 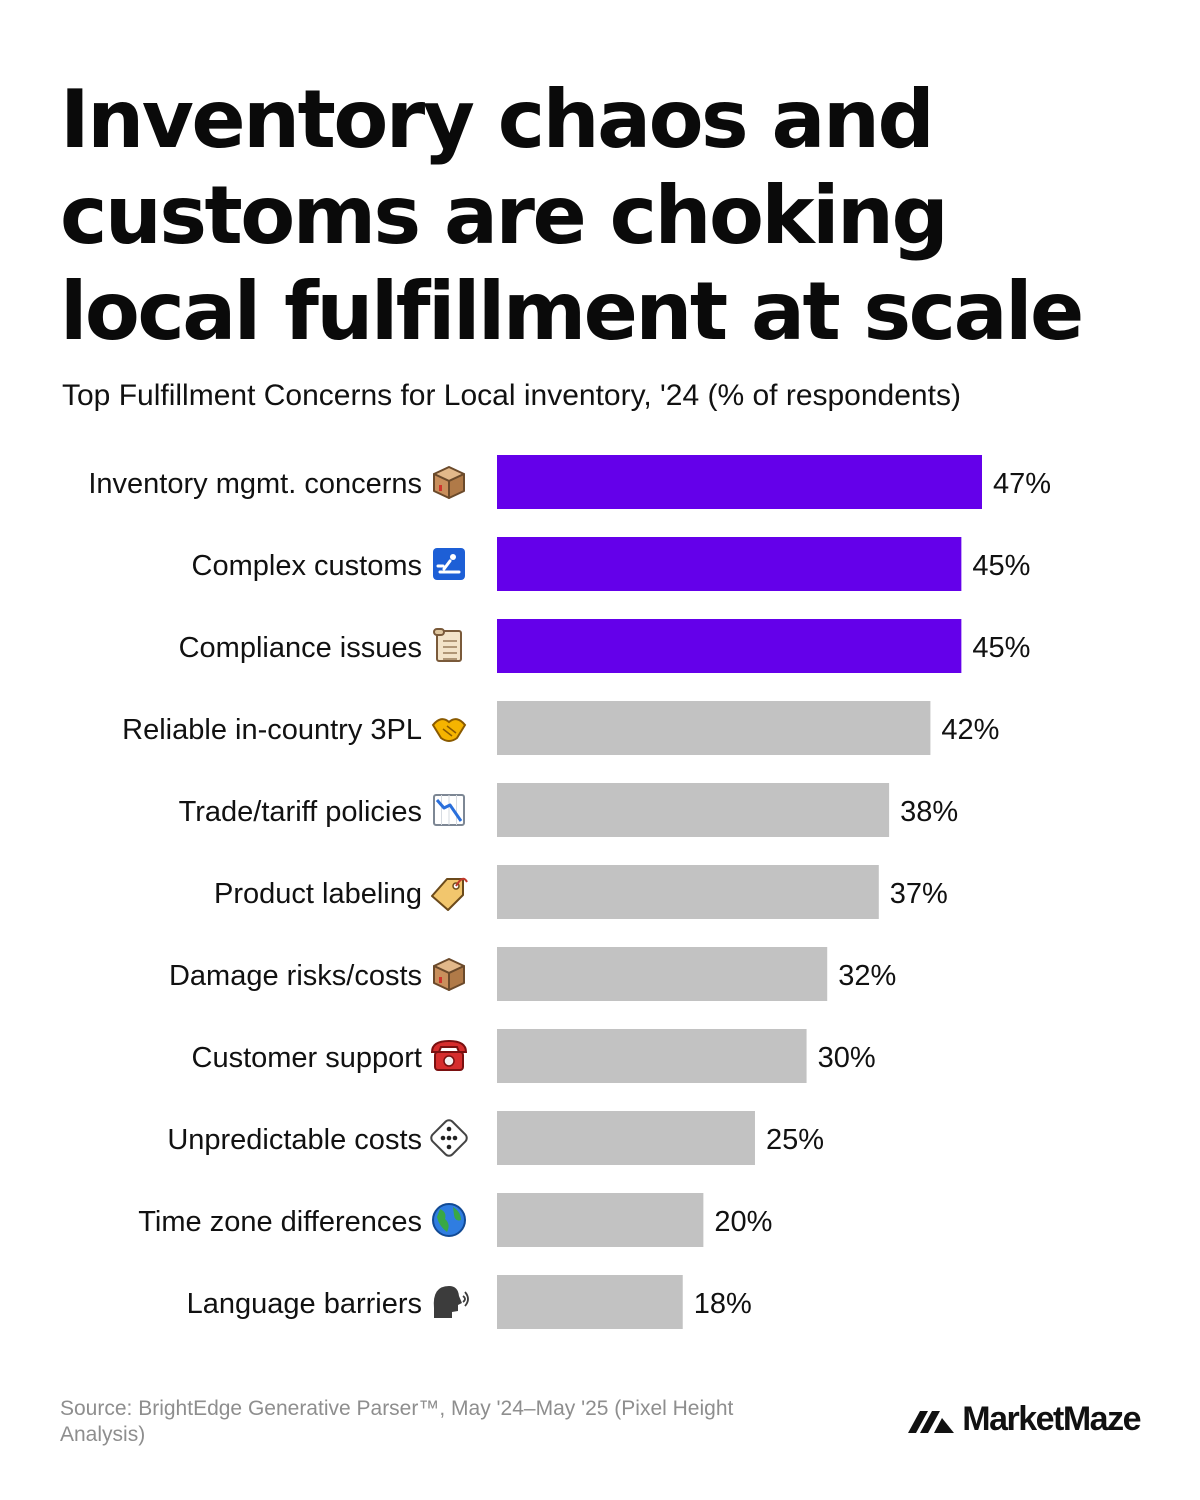 What do you see at coordinates (795, 1140) in the screenshot?
I see `value-label: 25%` at bounding box center [795, 1140].